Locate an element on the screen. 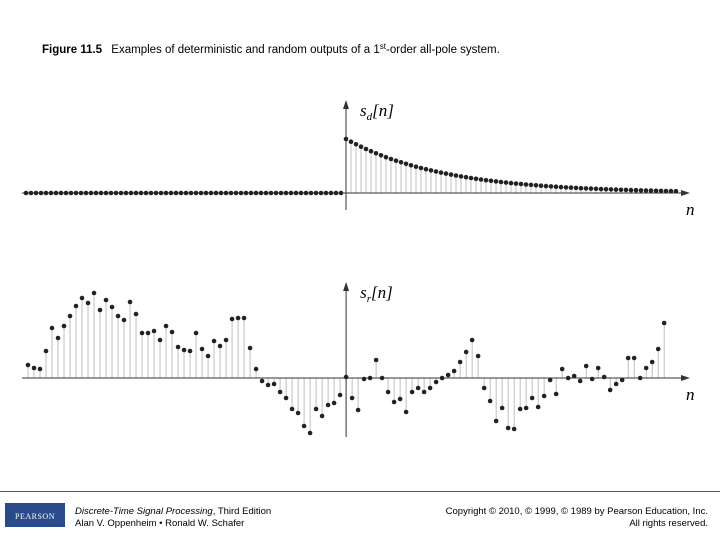 The height and width of the screenshot is (540, 720). y-label-rest: [n] is located at coordinates (383, 110).